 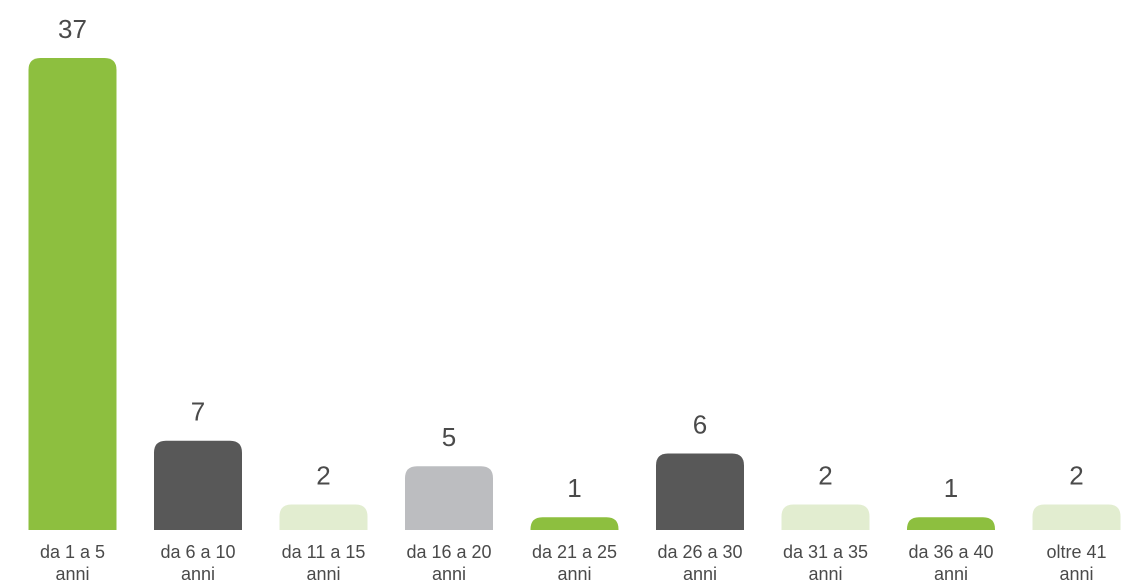 What do you see at coordinates (574, 488) in the screenshot?
I see `value-label-5: 1` at bounding box center [574, 488].